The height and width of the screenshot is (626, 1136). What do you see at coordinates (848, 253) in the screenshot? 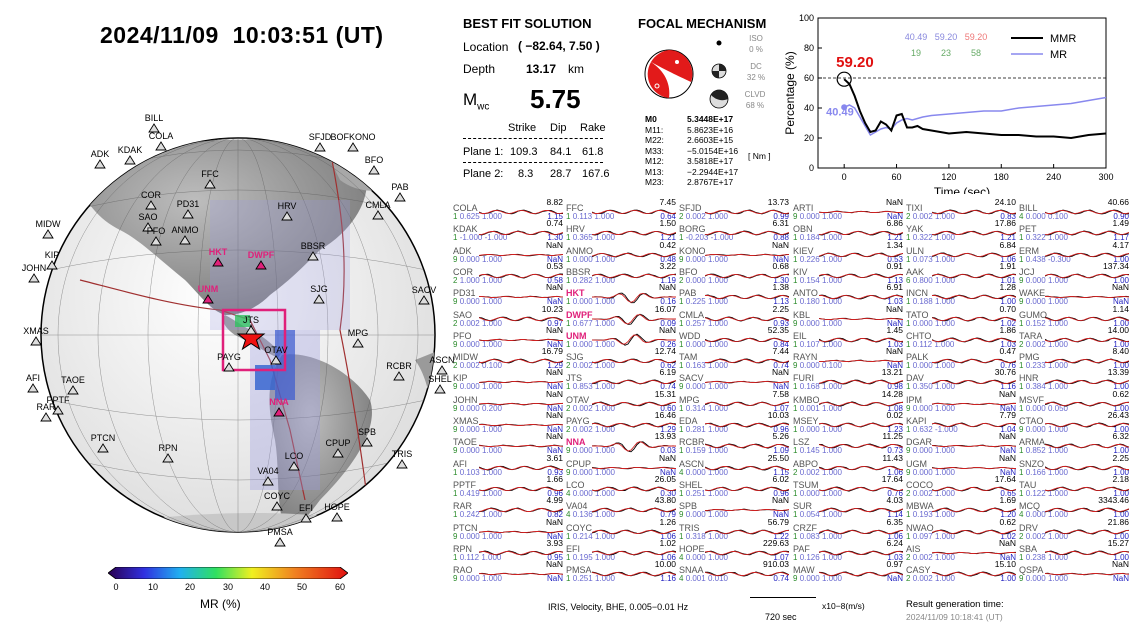
I see `waveform-cell: KIEV 1.34 1 0.226 1.000 0.53` at bounding box center [848, 253].